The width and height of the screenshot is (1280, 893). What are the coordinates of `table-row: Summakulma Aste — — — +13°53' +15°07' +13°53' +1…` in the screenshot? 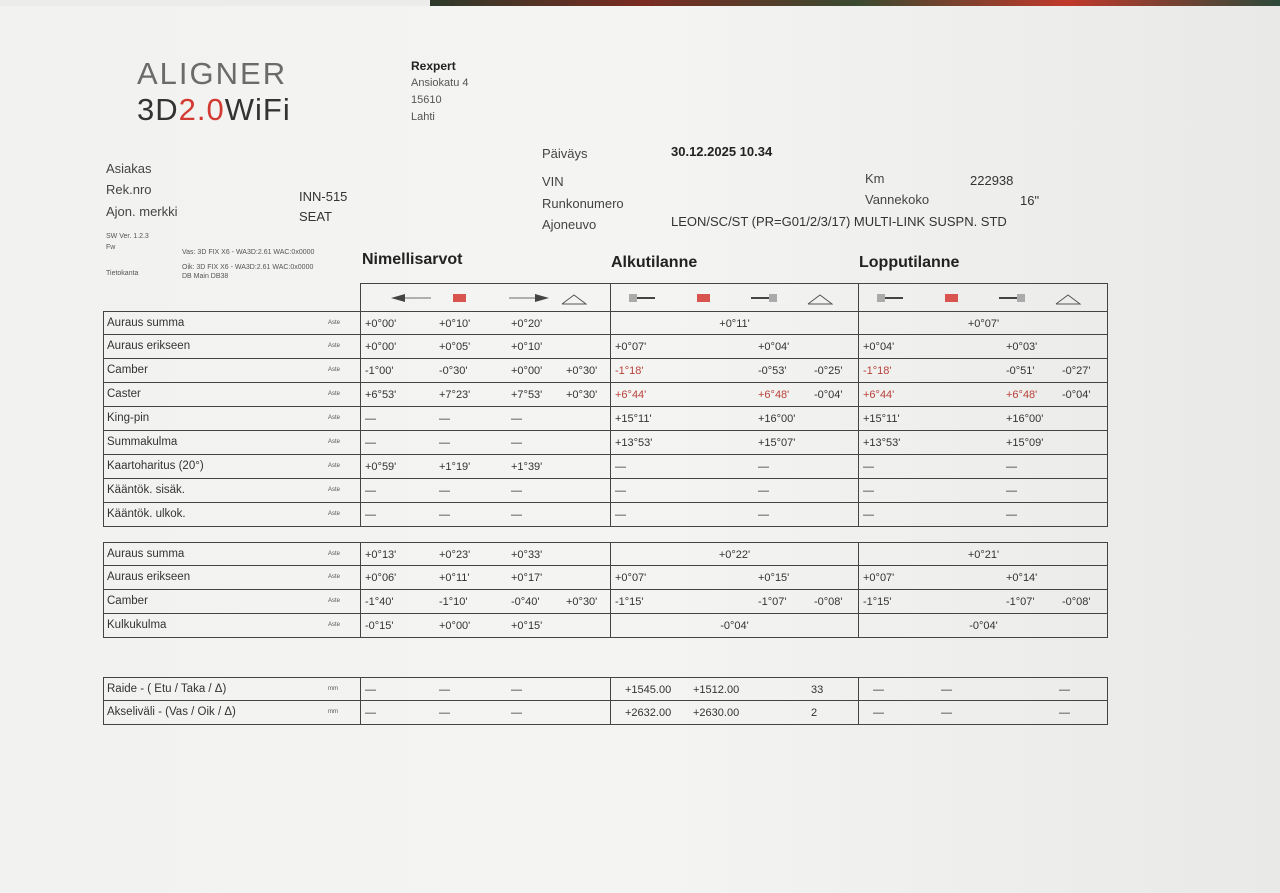 It's located at (605, 443).